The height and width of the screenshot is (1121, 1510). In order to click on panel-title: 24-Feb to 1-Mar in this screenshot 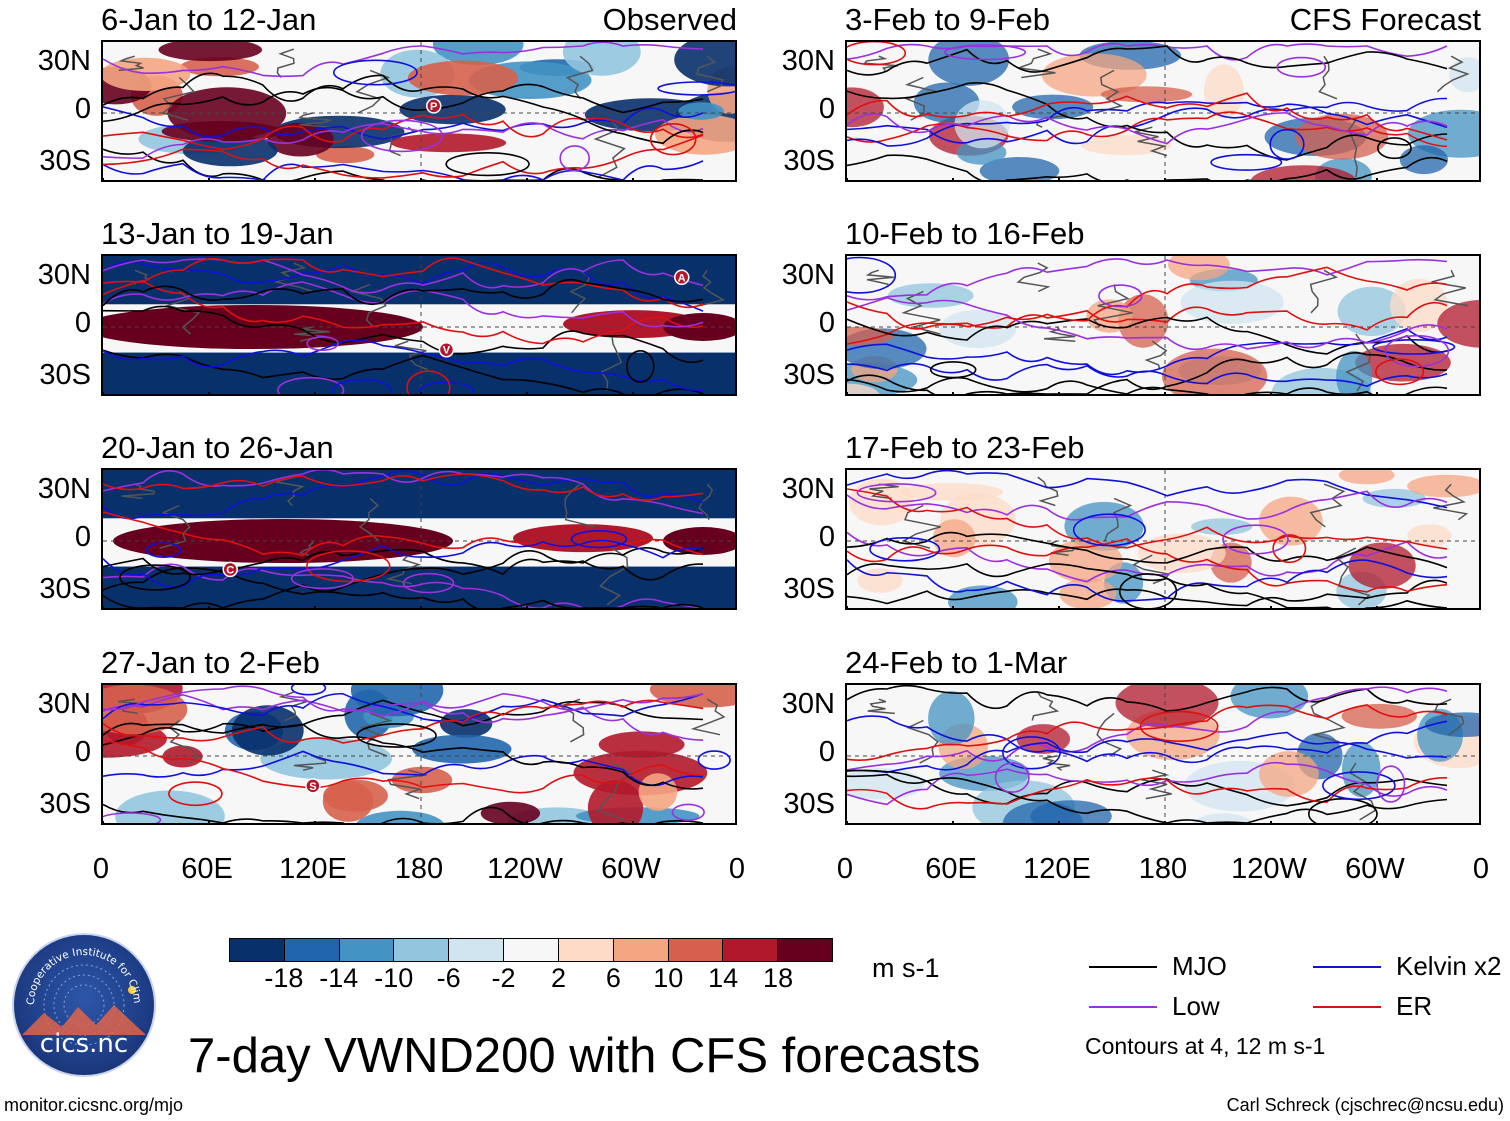, I will do `click(956, 662)`.